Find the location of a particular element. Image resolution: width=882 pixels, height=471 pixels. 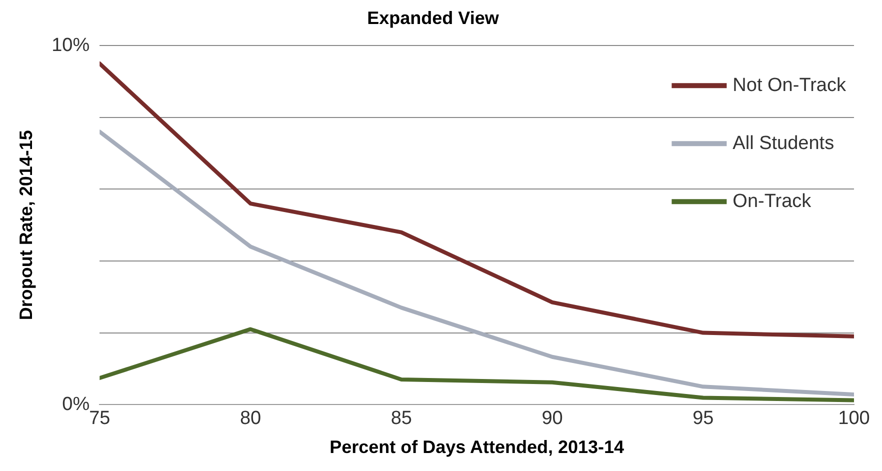

x-tick-label: 100 is located at coordinates (854, 419).